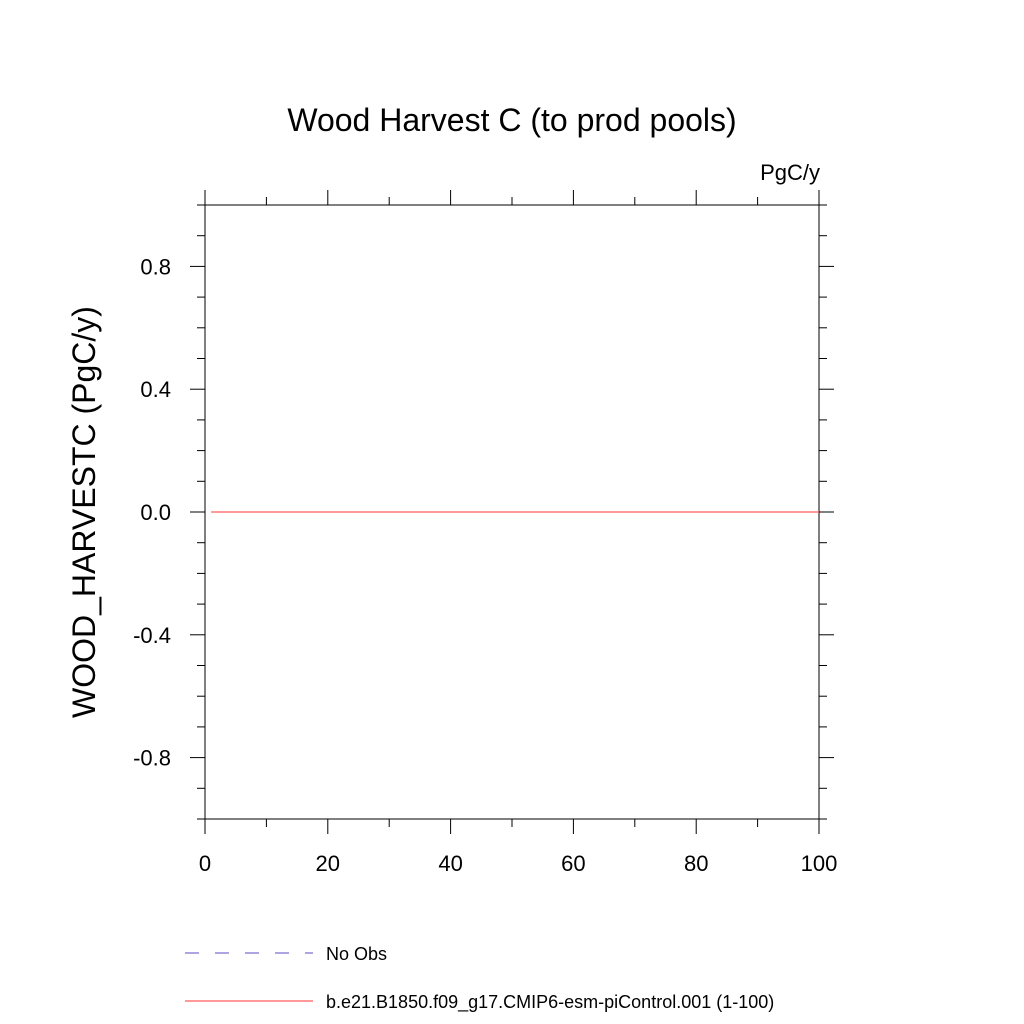 The image size is (1024, 1024). I want to click on y-tick-label: -0.8, so click(152, 758).